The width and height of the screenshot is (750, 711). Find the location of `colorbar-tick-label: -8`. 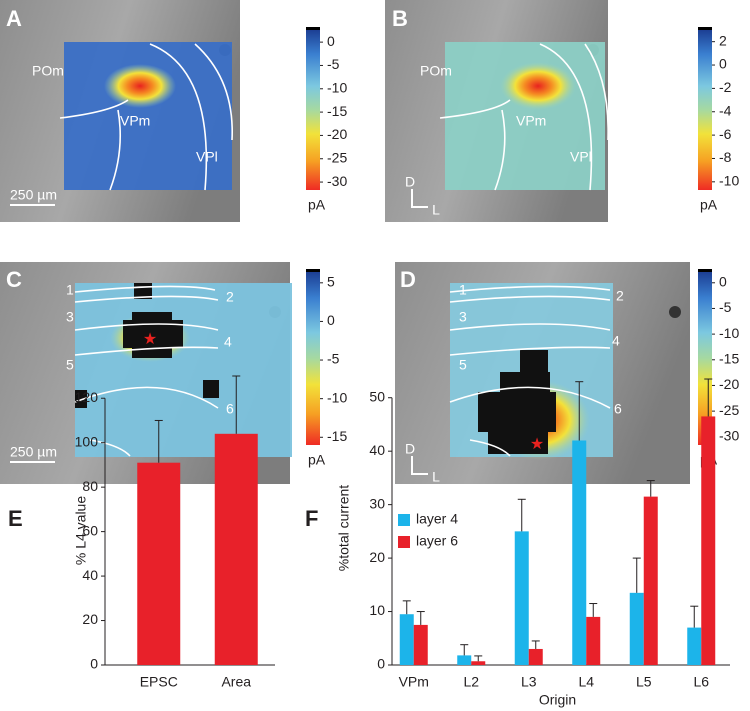

colorbar-tick-label: -8 is located at coordinates (725, 157).